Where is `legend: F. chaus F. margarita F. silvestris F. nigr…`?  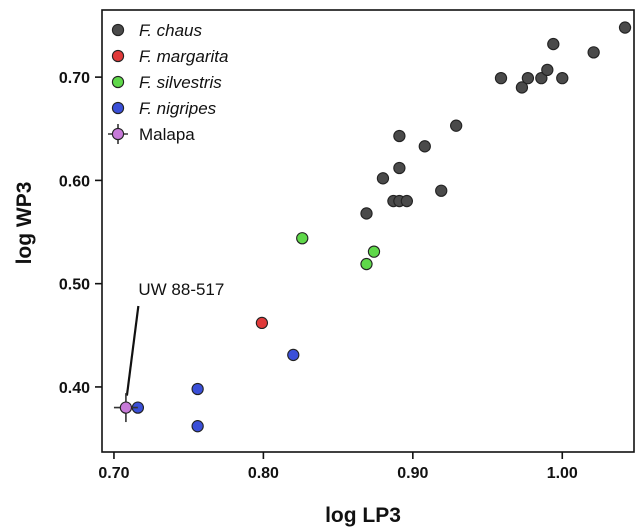
legend: F. chaus F. margarita F. silvestris F. nigr… is located at coordinates (168, 82).